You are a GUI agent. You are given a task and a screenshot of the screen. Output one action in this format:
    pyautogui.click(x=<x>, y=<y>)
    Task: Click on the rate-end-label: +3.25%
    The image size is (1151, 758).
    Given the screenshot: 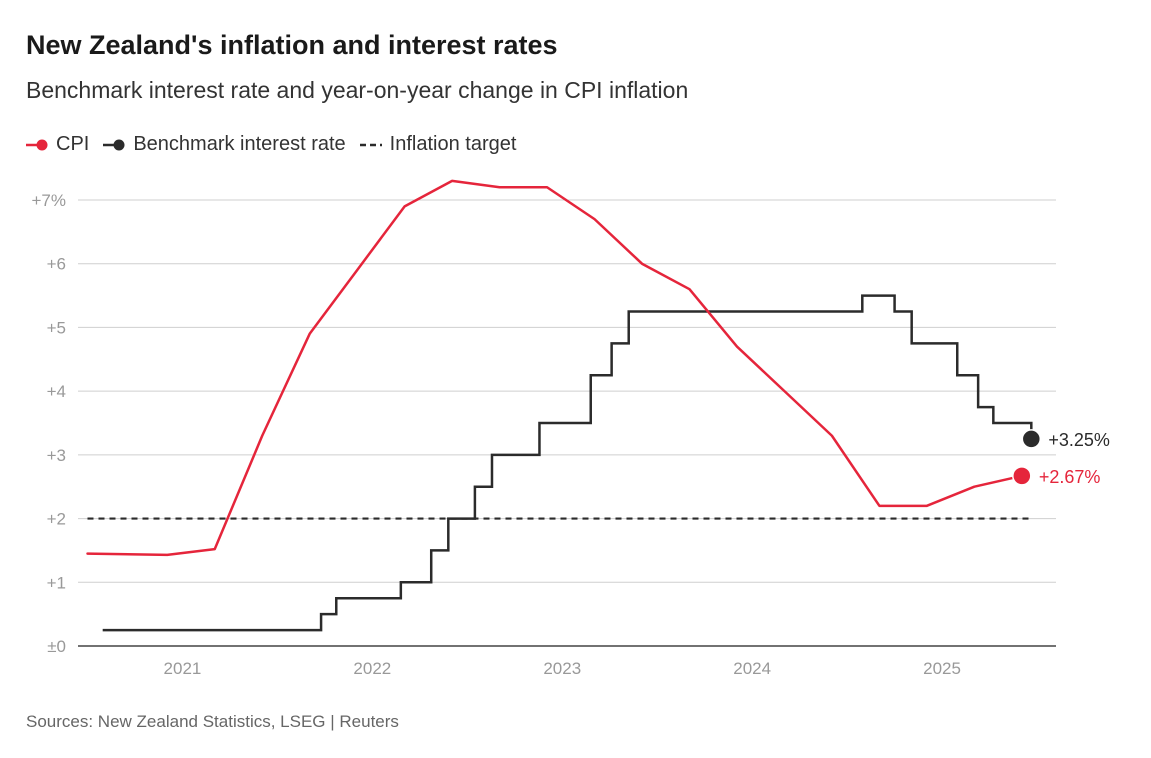 What is the action you would take?
    pyautogui.click(x=1079, y=440)
    